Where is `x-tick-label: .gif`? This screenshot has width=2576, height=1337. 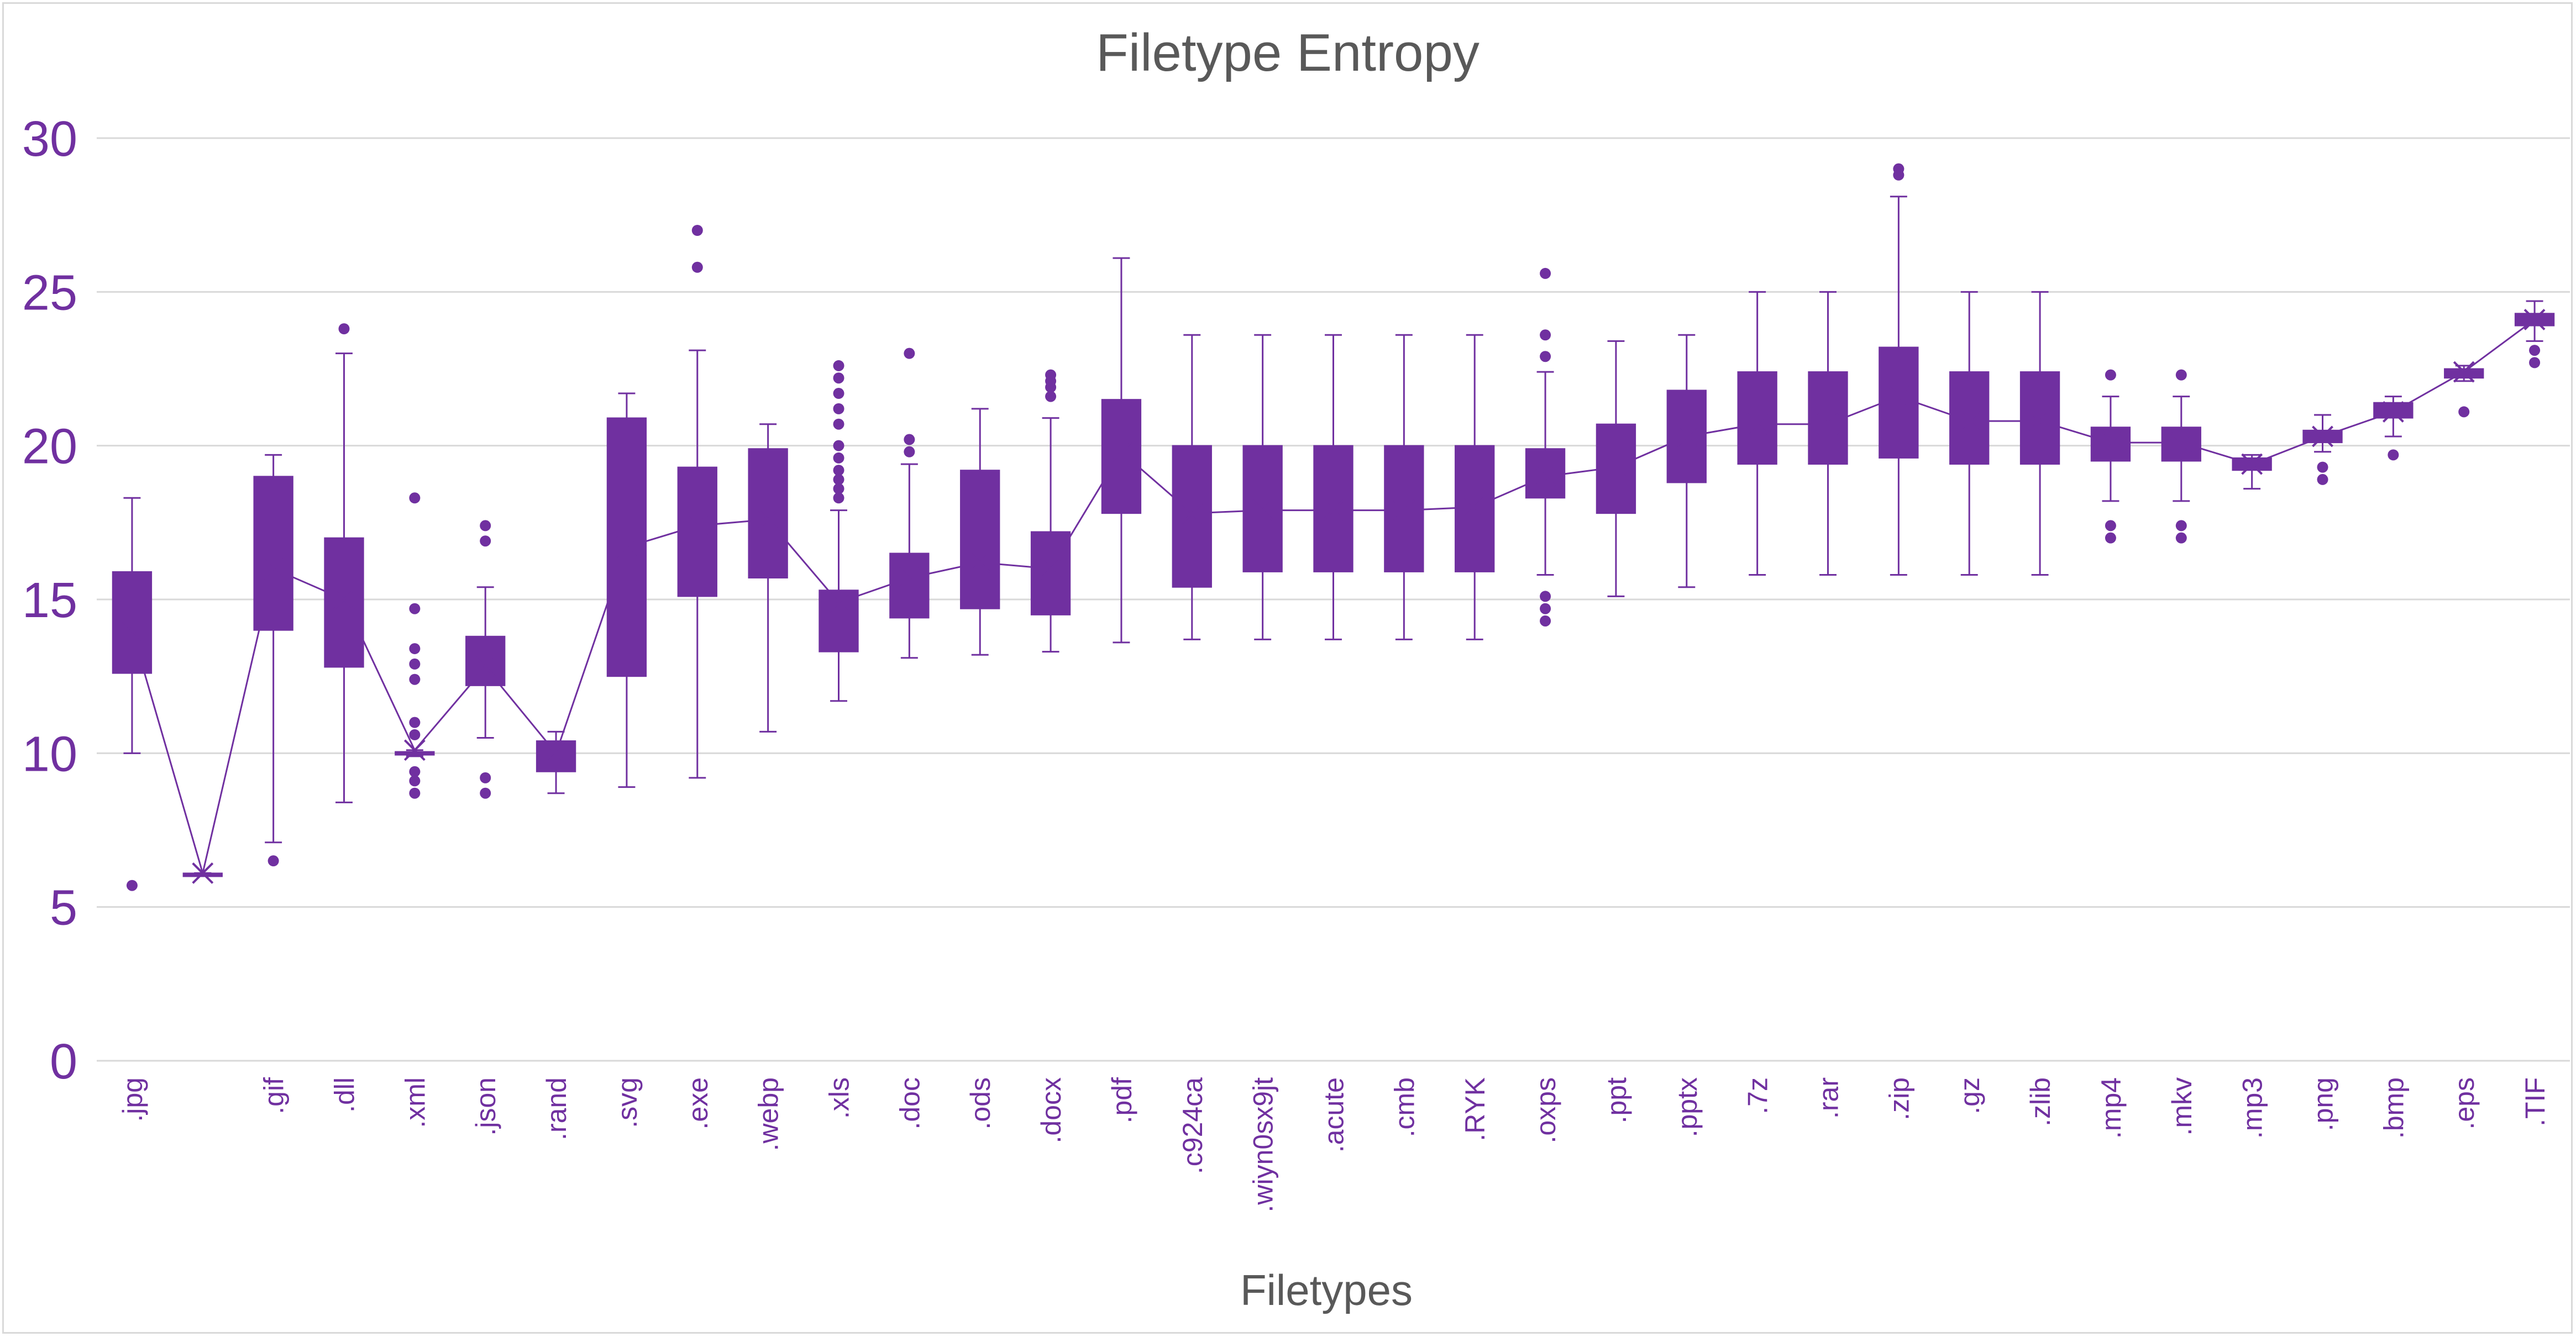 x-tick-label: .gif is located at coordinates (274, 1095).